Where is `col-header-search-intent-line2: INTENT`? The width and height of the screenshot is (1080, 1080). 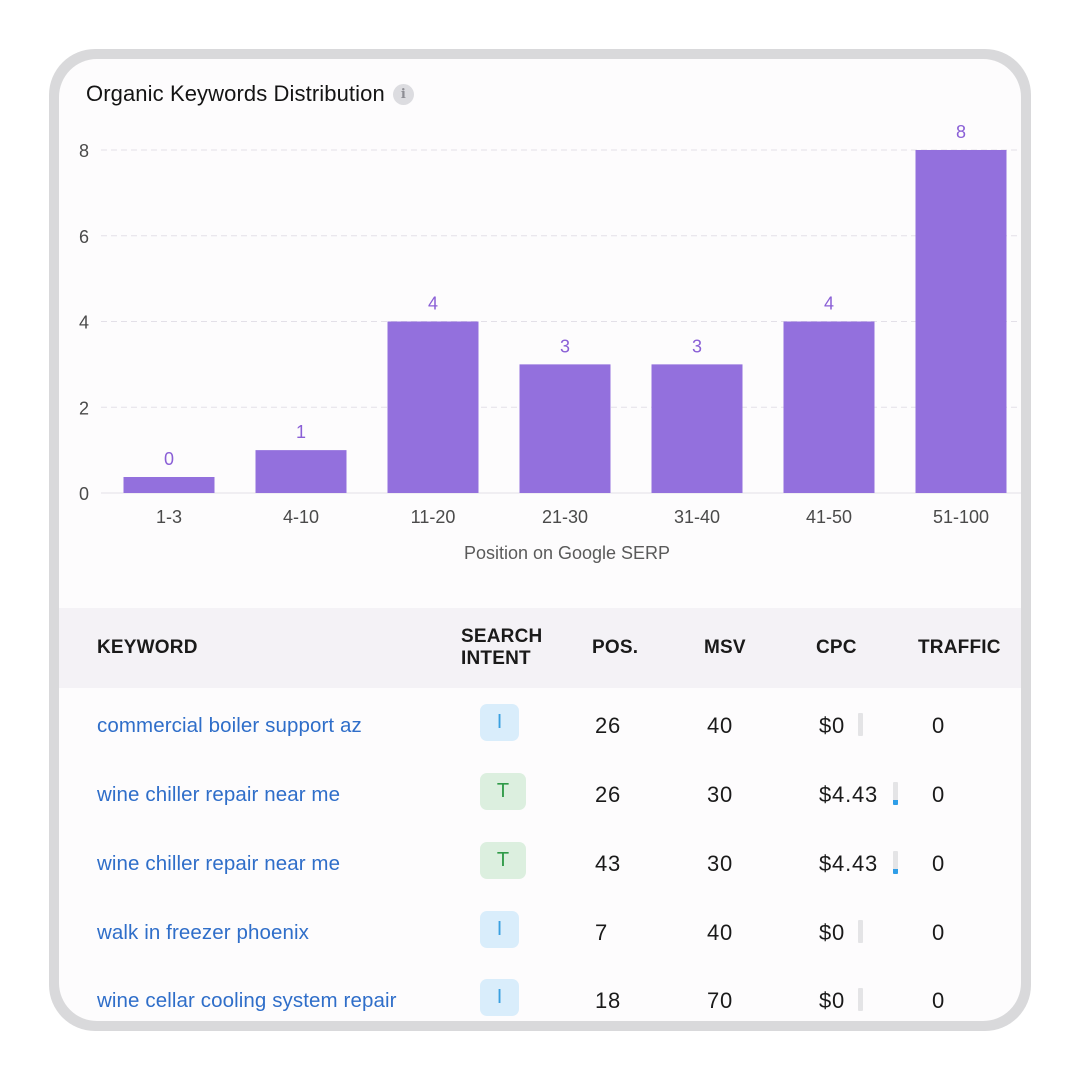
col-header-search-intent-line2: INTENT is located at coordinates (496, 658).